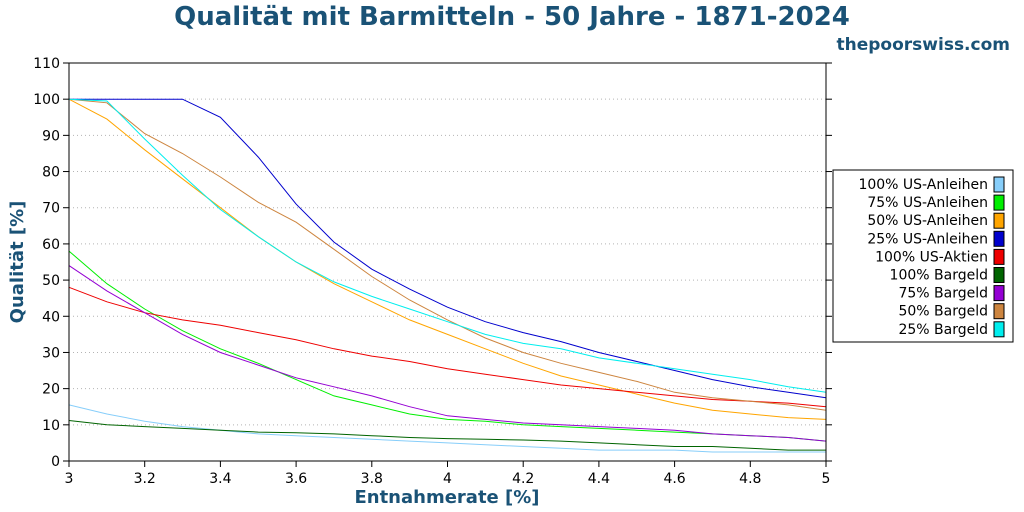 Image resolution: width=1024 pixels, height=512 pixels. What do you see at coordinates (296, 479) in the screenshot?
I see `x-tick-label: 3.6` at bounding box center [296, 479].